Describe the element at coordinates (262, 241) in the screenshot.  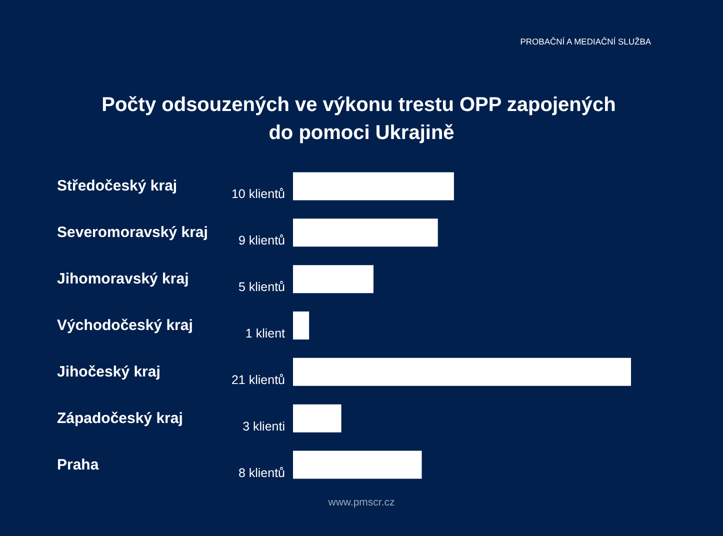
I see `data-label: 9 klientů` at that location.